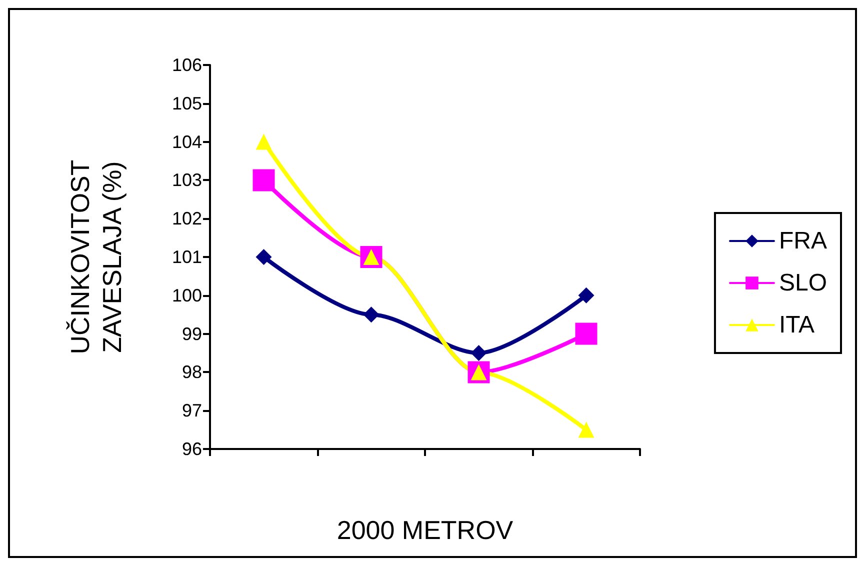  Describe the element at coordinates (187, 295) in the screenshot. I see `y-tick-label: 100` at that location.